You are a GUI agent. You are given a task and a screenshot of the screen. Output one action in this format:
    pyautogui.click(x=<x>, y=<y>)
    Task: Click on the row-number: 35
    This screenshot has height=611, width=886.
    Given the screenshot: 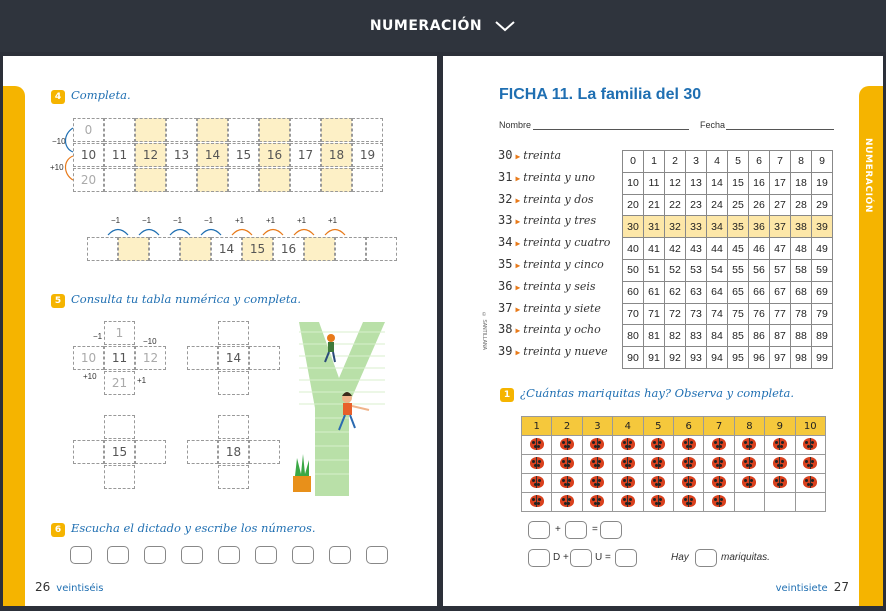 What is the action you would take?
    pyautogui.click(x=505, y=264)
    